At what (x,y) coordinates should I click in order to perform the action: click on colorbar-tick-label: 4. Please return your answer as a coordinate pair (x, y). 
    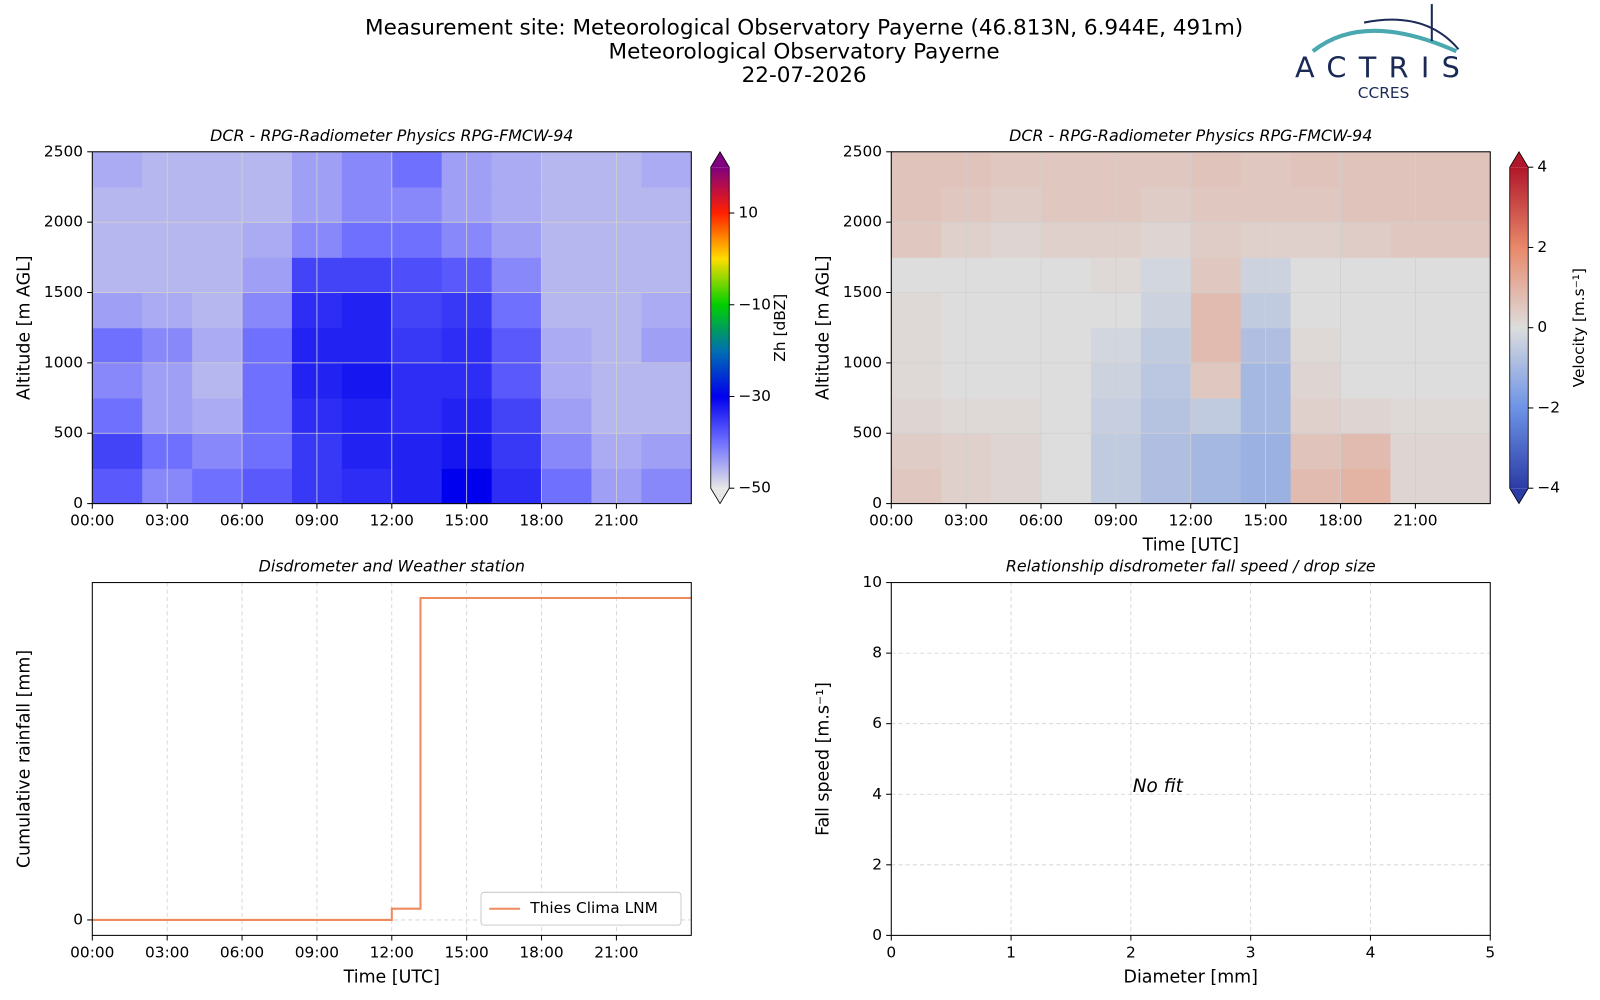
    Looking at the image, I should click on (1542, 167).